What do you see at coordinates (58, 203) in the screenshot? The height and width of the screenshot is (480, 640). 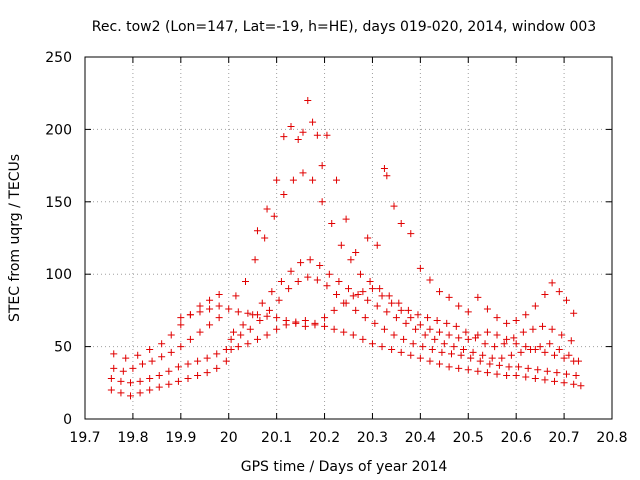 I see `y-tick-label: 150` at bounding box center [58, 203].